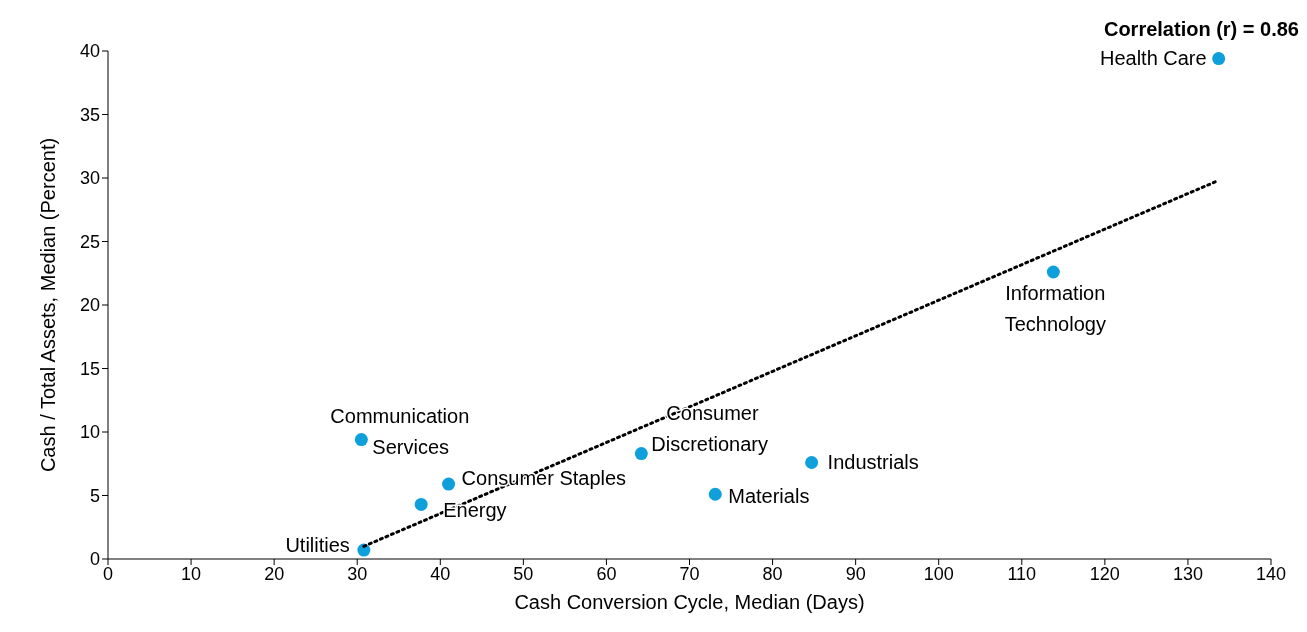 The height and width of the screenshot is (632, 1307). Describe the element at coordinates (357, 573) in the screenshot. I see `x-tick-label: 30` at that location.